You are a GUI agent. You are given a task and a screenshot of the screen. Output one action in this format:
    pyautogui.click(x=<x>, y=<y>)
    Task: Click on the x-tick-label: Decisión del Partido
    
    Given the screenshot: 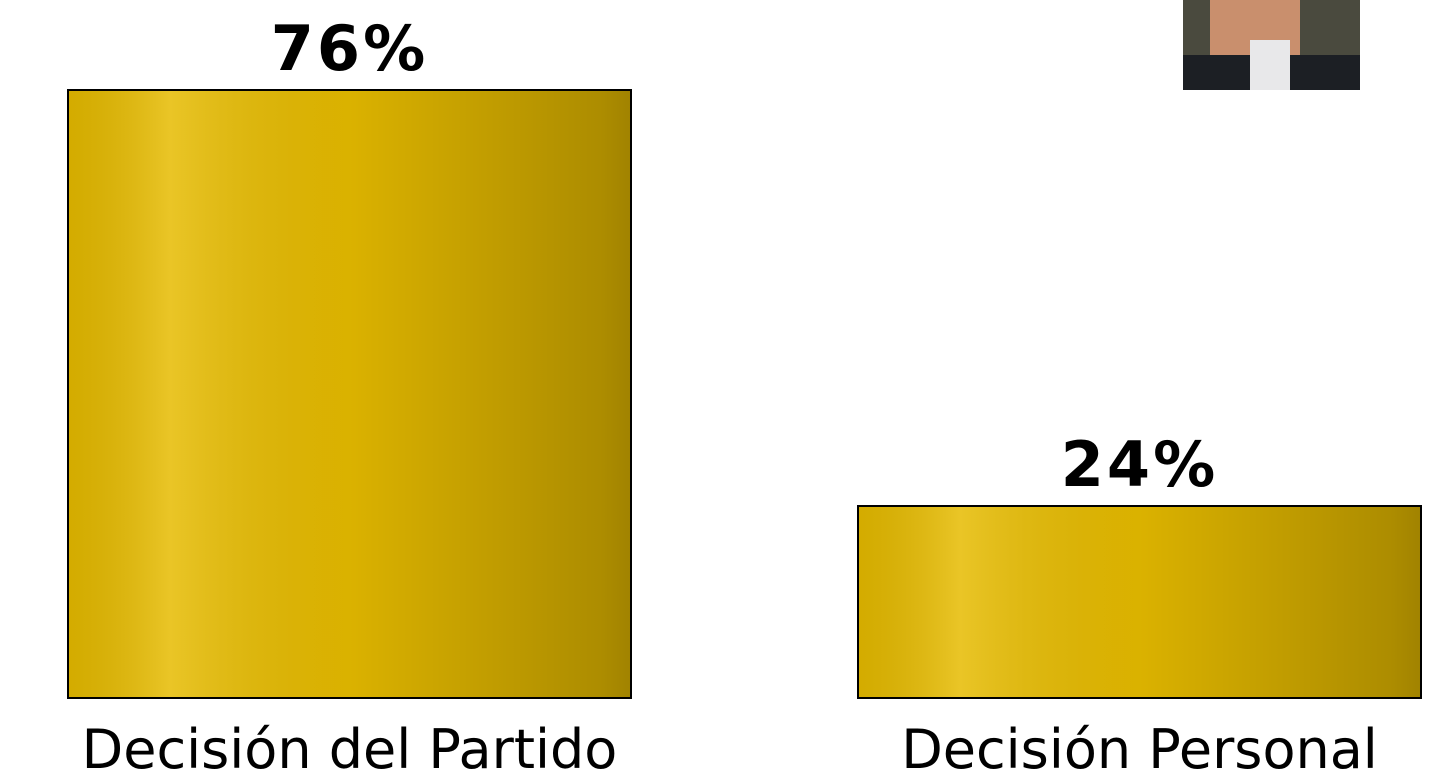 What is the action you would take?
    pyautogui.click(x=350, y=749)
    